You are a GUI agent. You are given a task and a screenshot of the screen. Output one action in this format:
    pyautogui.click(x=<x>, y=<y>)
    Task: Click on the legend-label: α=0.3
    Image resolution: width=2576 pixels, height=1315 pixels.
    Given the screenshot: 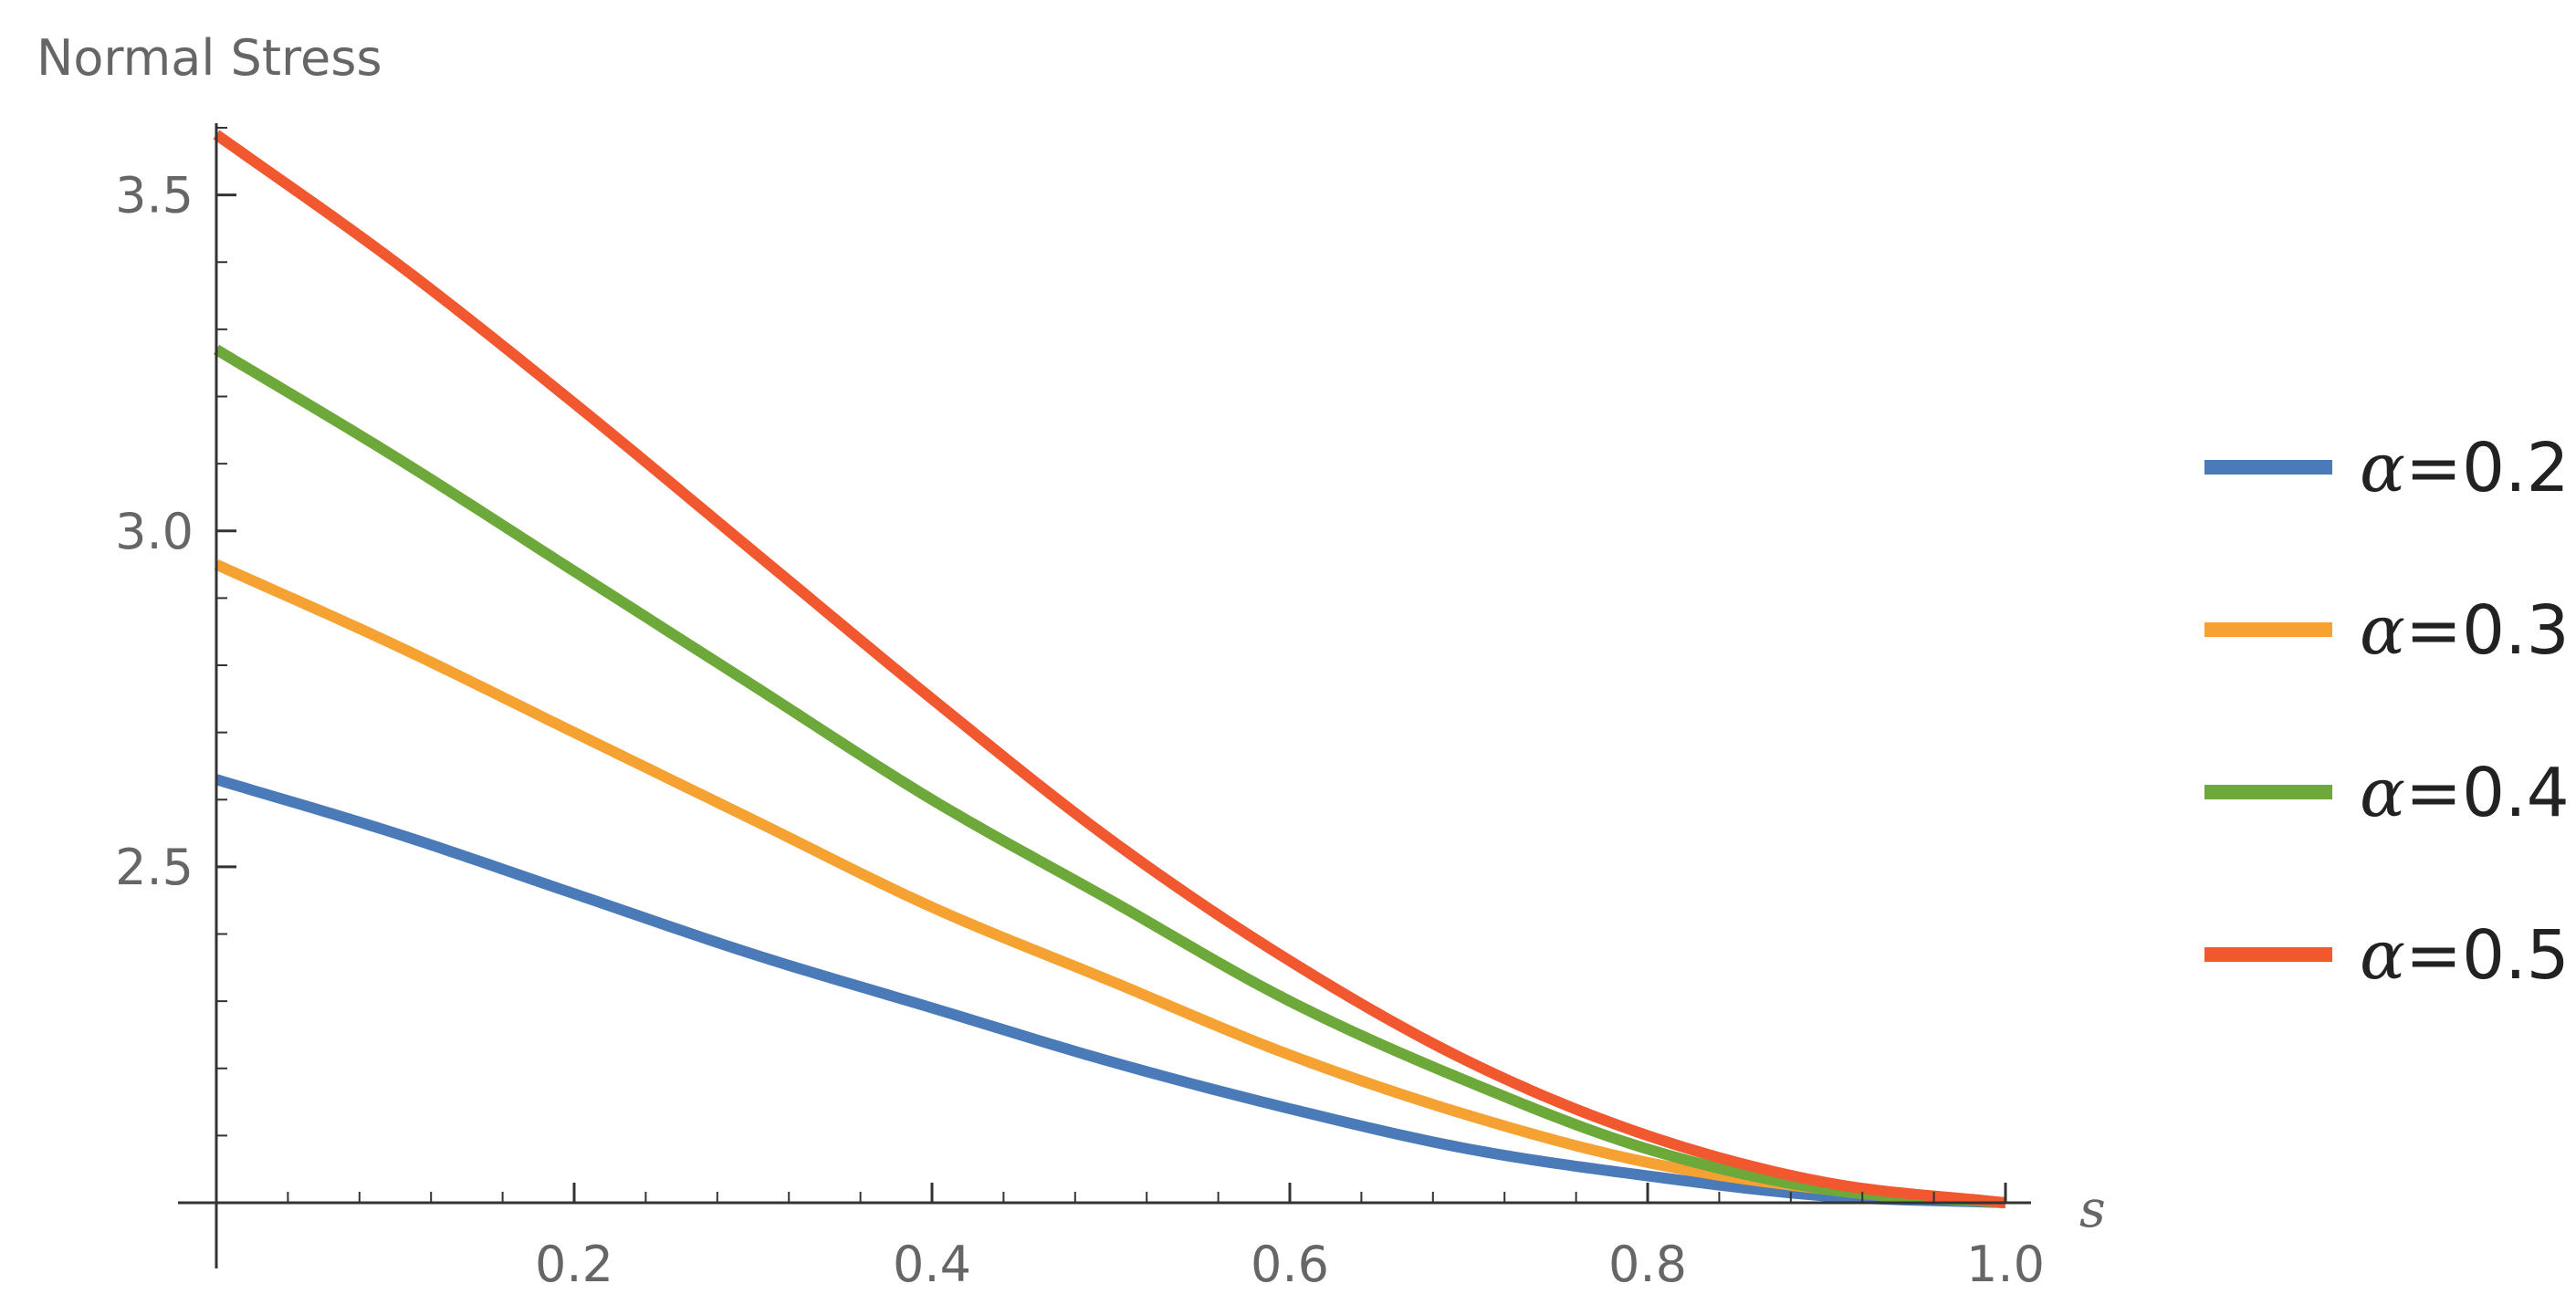 What is the action you would take?
    pyautogui.click(x=2465, y=630)
    